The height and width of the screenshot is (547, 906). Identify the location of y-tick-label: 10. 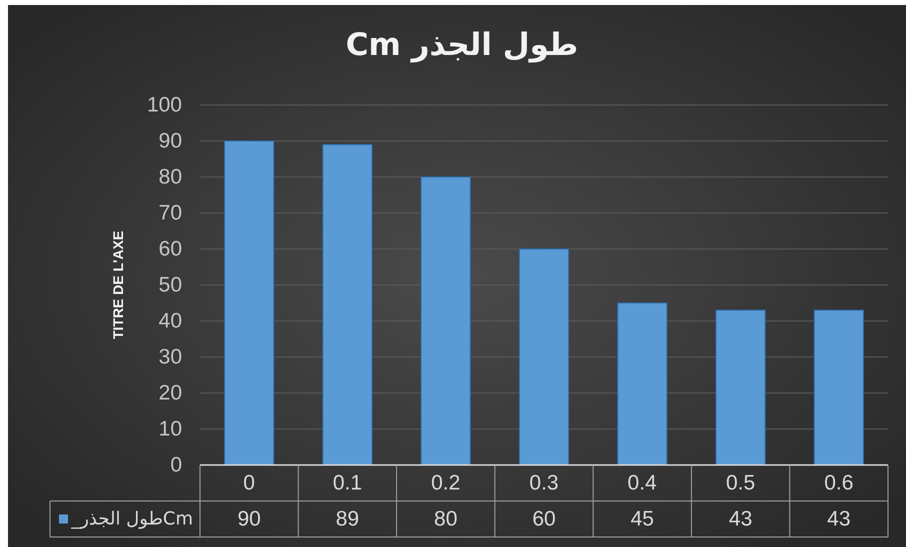
(170, 429).